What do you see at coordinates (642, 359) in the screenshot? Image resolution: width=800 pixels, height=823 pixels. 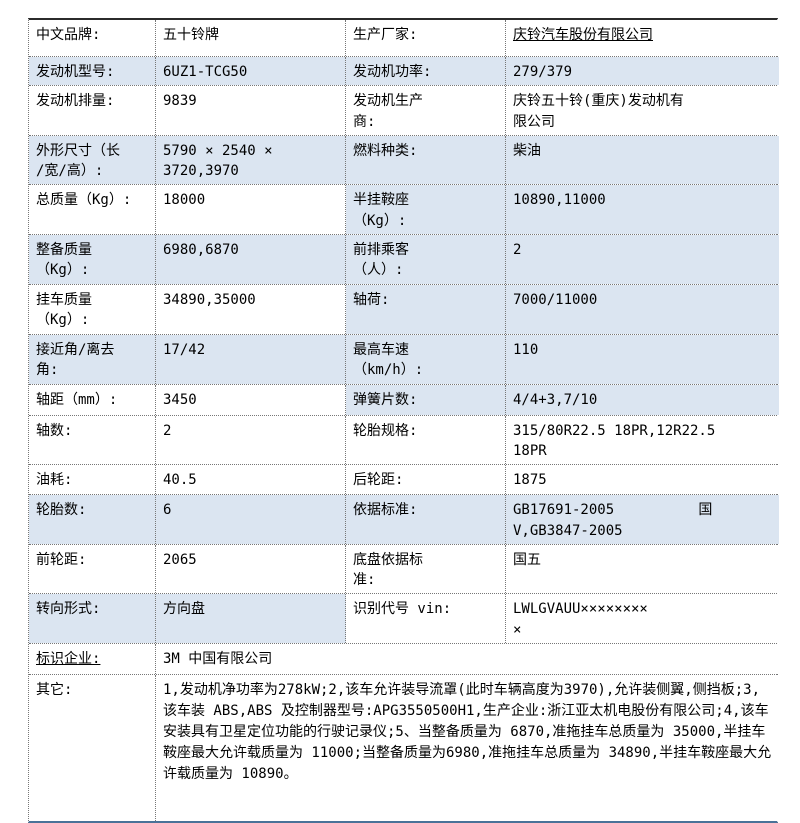 I see `spec-value-max-speed: 110` at bounding box center [642, 359].